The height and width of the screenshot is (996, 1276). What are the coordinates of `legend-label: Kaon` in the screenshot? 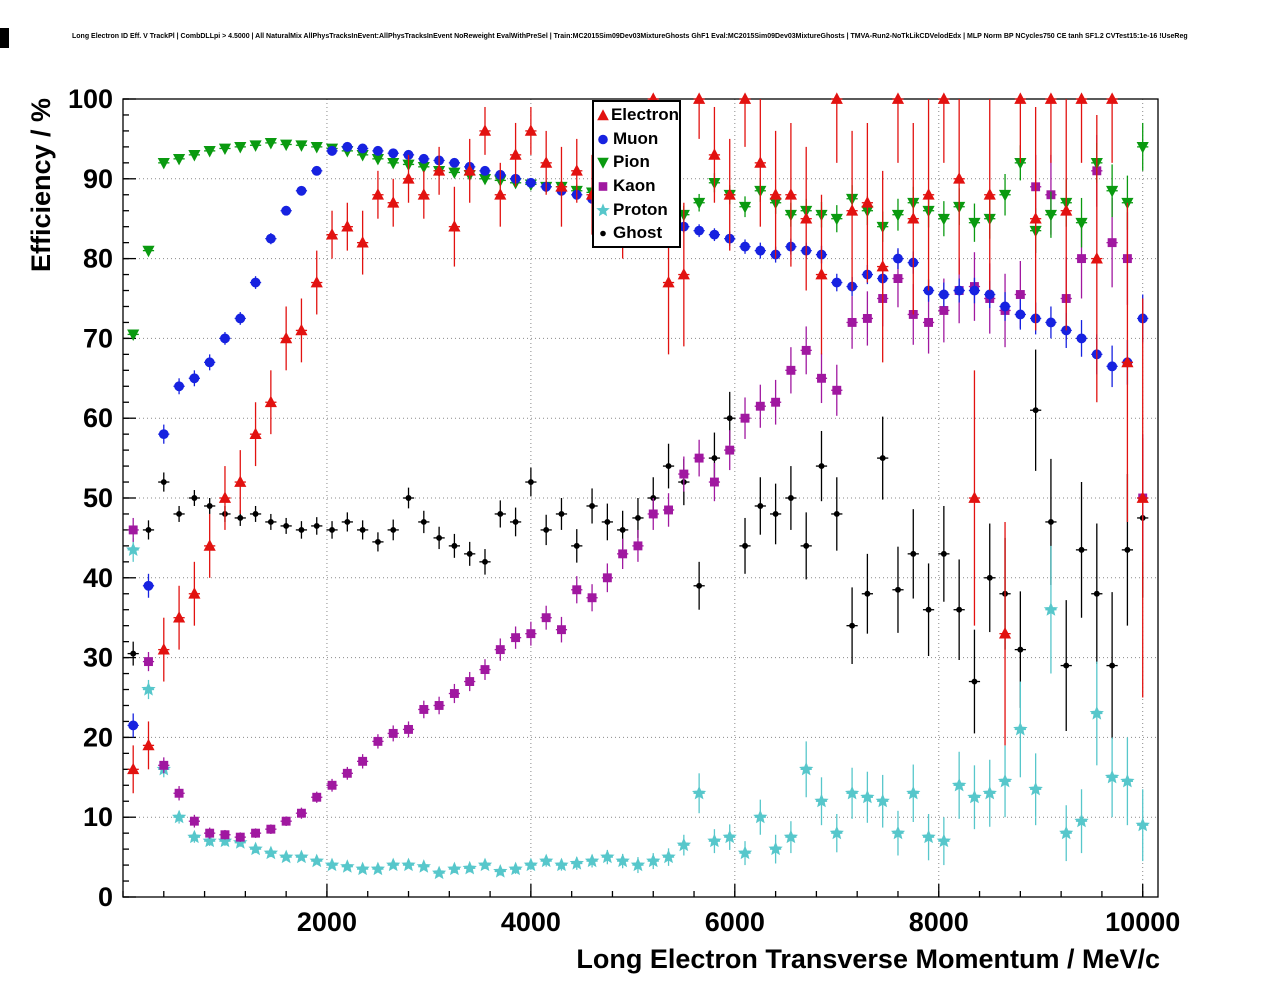 It's located at (634, 185).